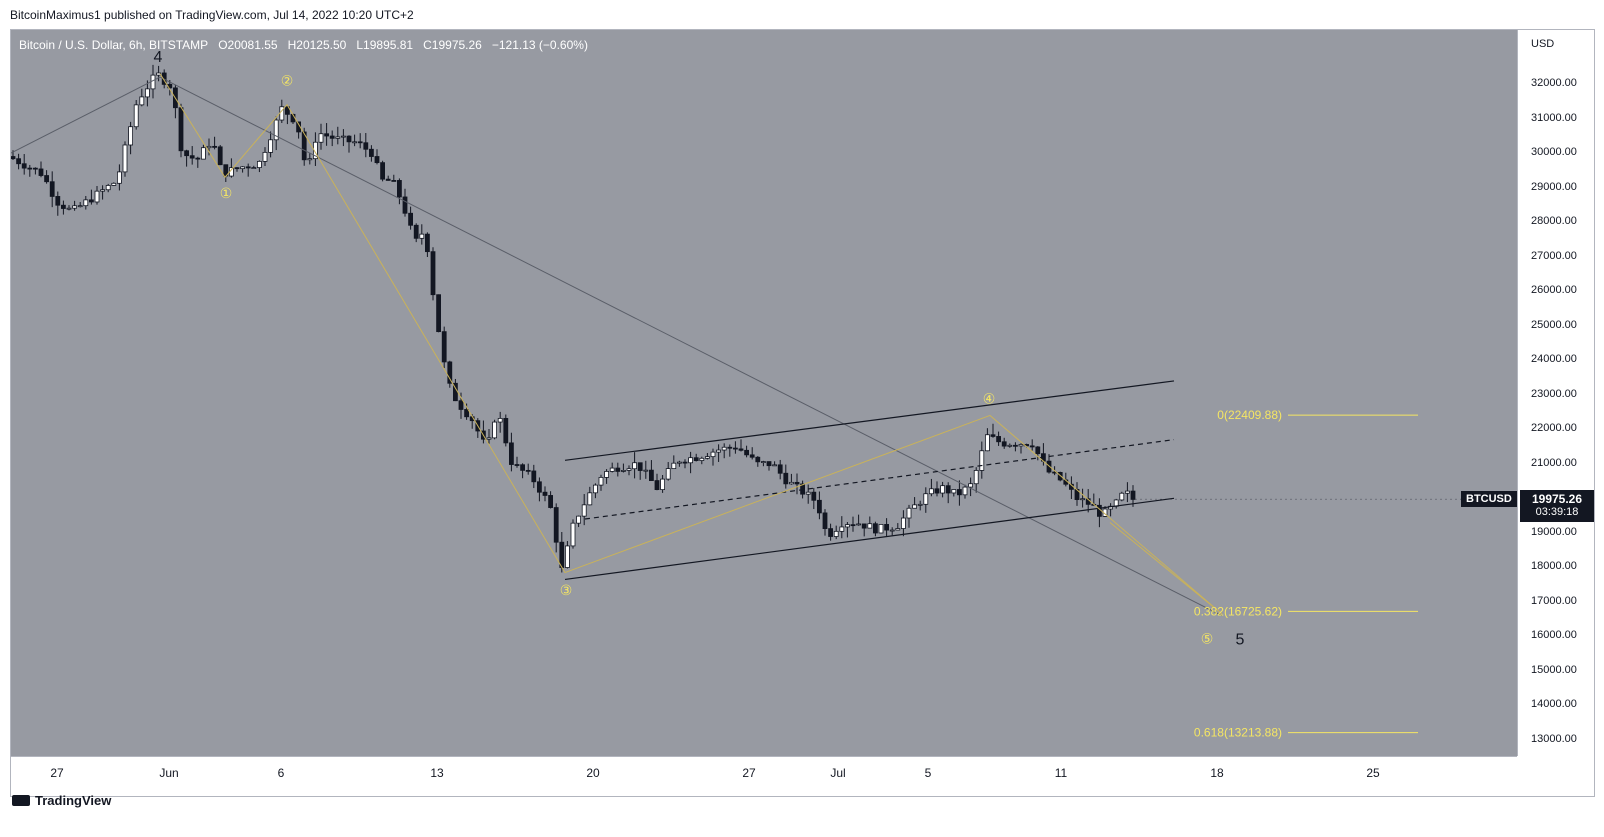 This screenshot has width=1604, height=837. I want to click on channel-upper-line, so click(869, 420).